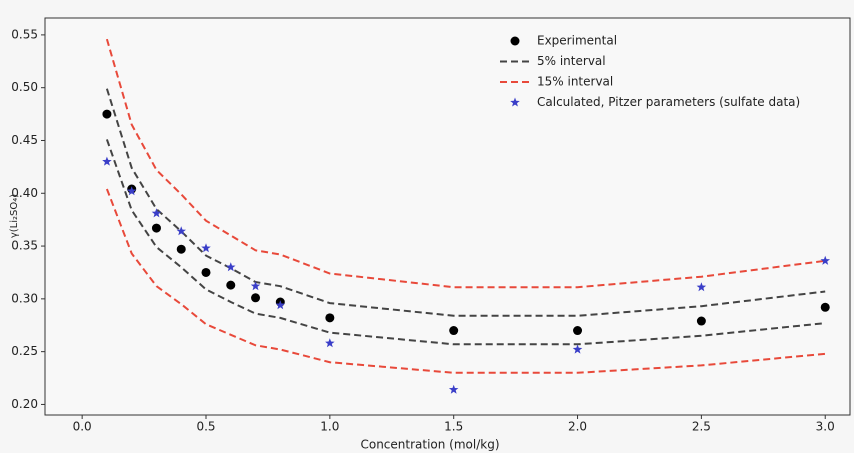 The width and height of the screenshot is (854, 453). What do you see at coordinates (24, 87) in the screenshot?
I see `y-tick-label: 0.50` at bounding box center [24, 87].